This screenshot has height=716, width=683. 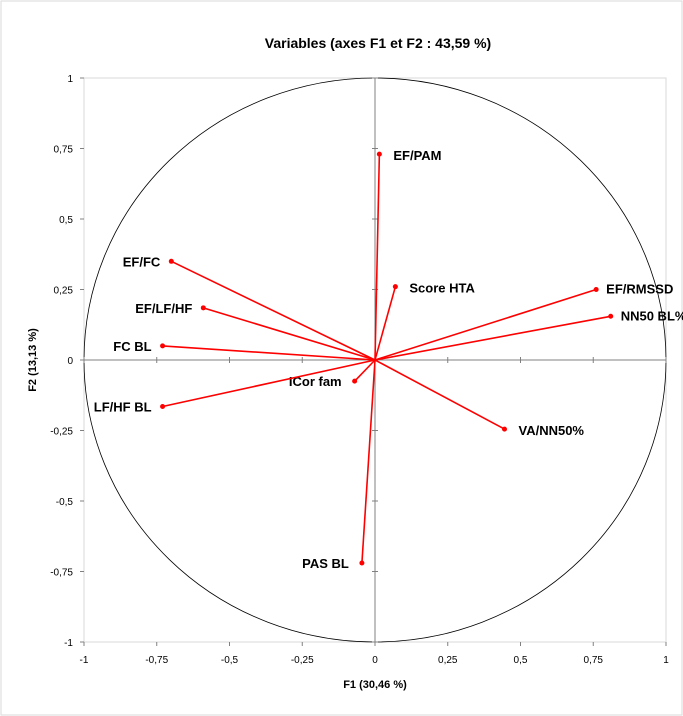 I want to click on variable-label: PAS BL, so click(x=325, y=563).